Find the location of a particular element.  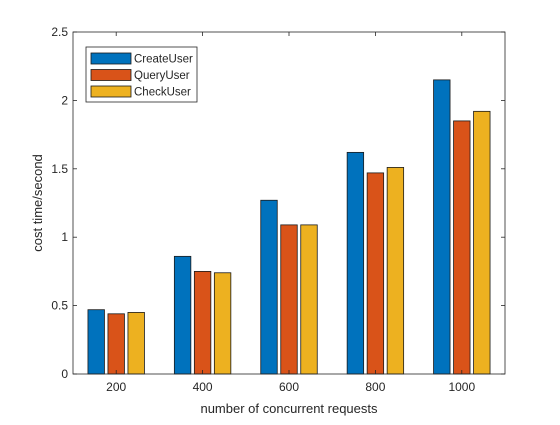

legend-swatch-queryuser is located at coordinates (111, 75).